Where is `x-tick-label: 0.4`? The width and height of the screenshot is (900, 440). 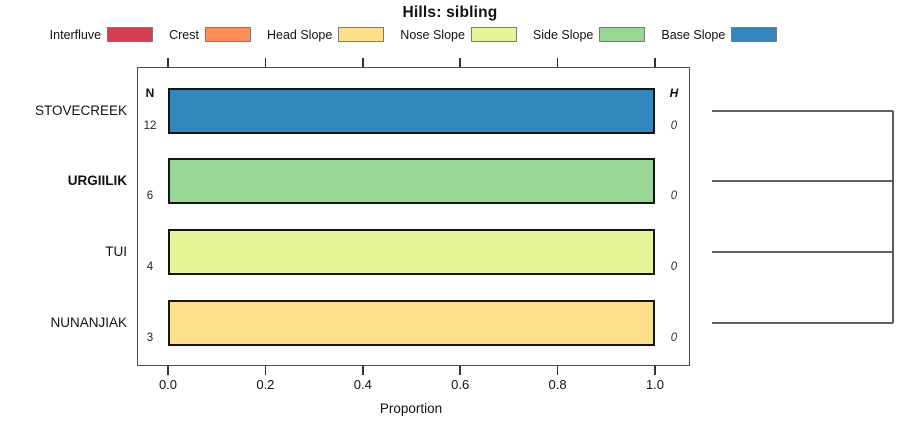
x-tick-label: 0.4 is located at coordinates (362, 384).